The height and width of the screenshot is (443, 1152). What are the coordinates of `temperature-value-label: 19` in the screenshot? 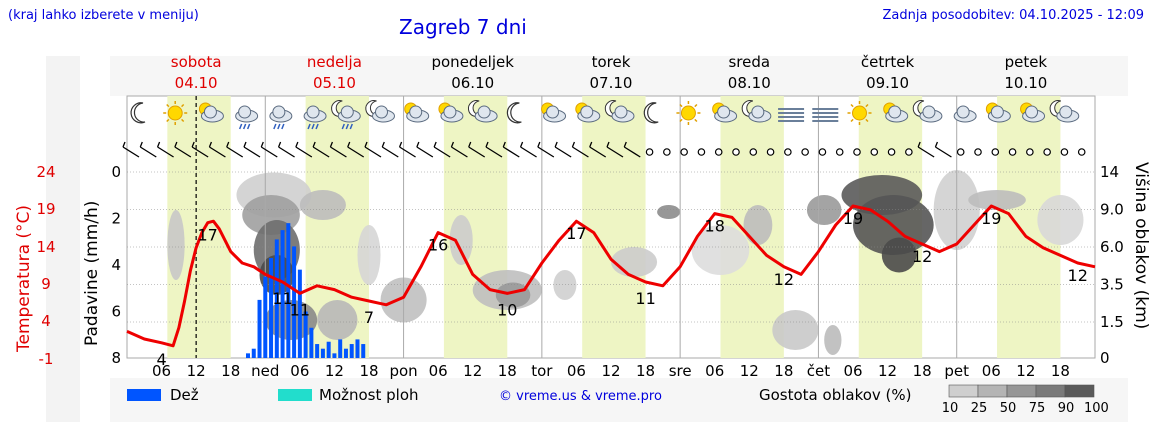 It's located at (853, 218).